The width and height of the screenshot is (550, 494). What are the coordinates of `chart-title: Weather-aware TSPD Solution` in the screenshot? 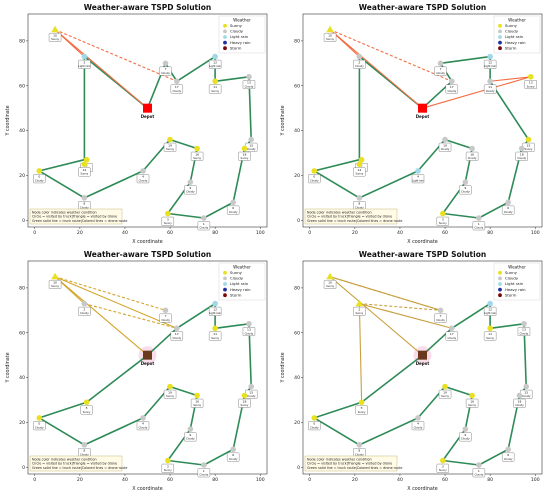 It's located at (422, 7).